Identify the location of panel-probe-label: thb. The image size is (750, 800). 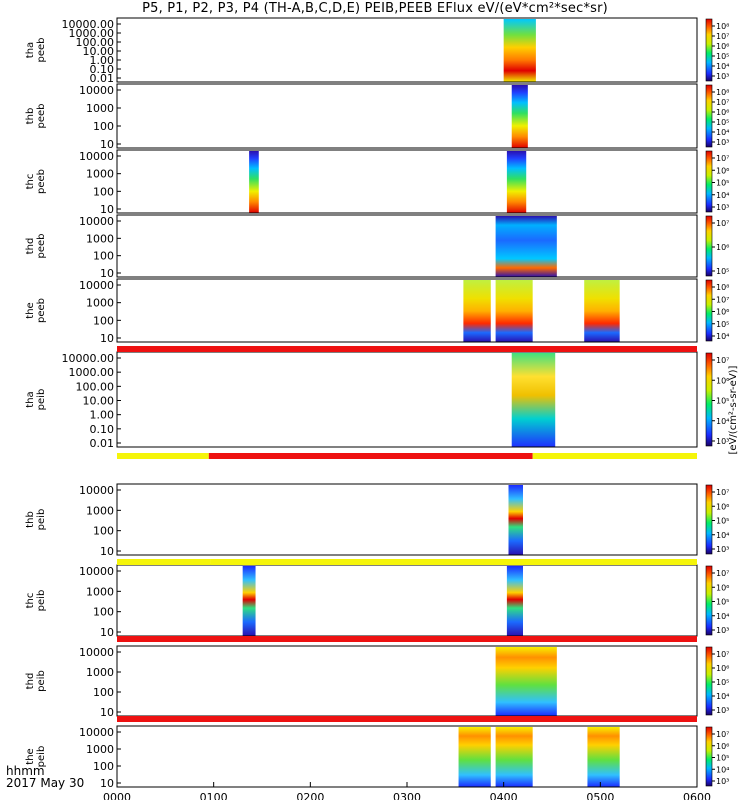
(30, 116).